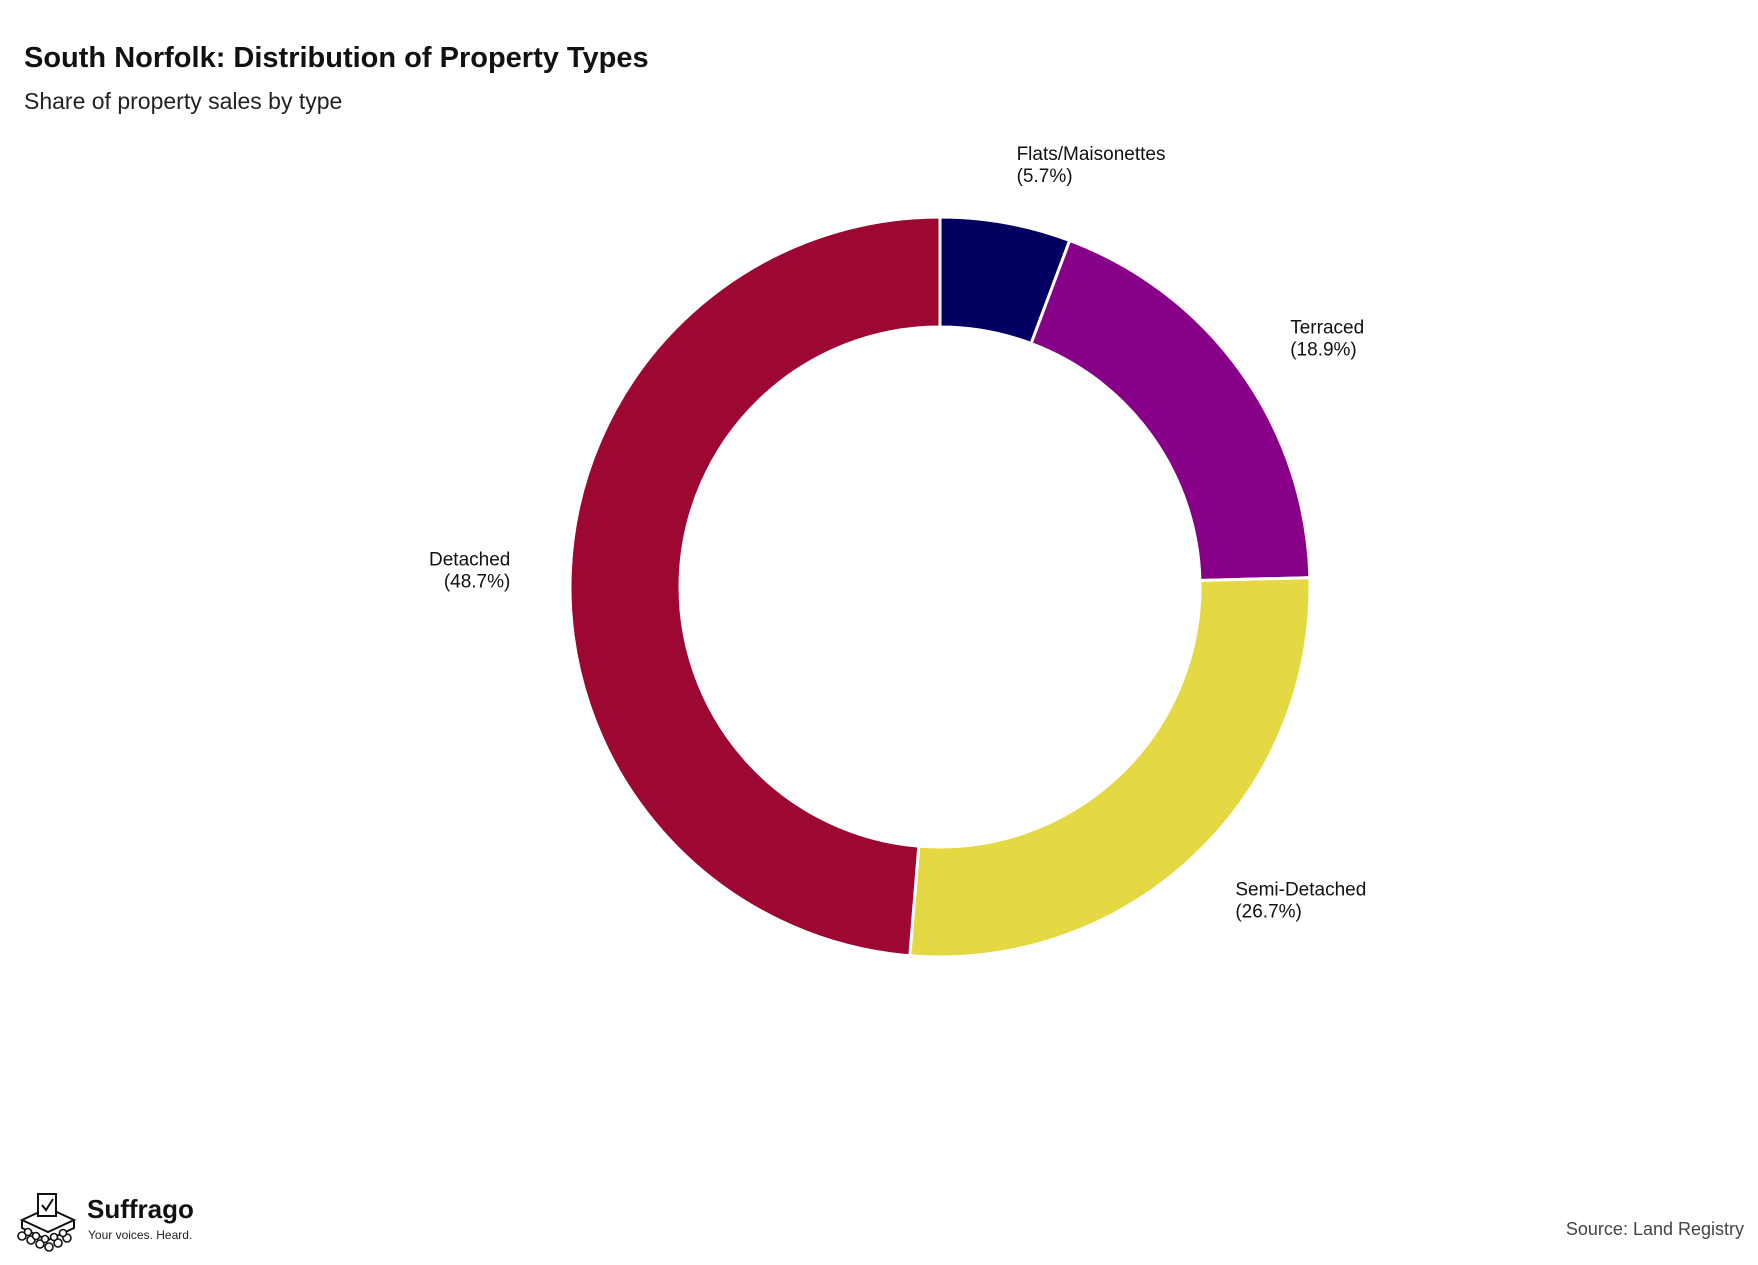 The height and width of the screenshot is (1265, 1758). I want to click on slice-label-flats-maisonettes: Flats/Maisonettes (5.7%), so click(1091, 165).